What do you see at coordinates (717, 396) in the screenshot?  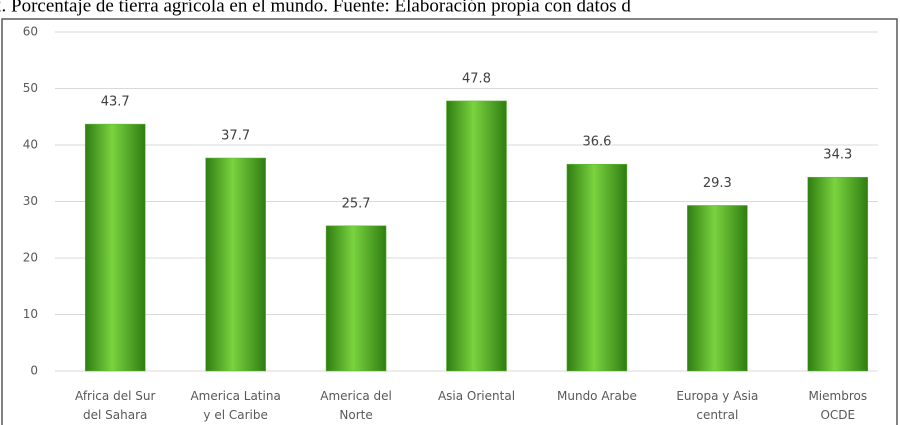 I see `x-tick-line: Europa y Asia` at bounding box center [717, 396].